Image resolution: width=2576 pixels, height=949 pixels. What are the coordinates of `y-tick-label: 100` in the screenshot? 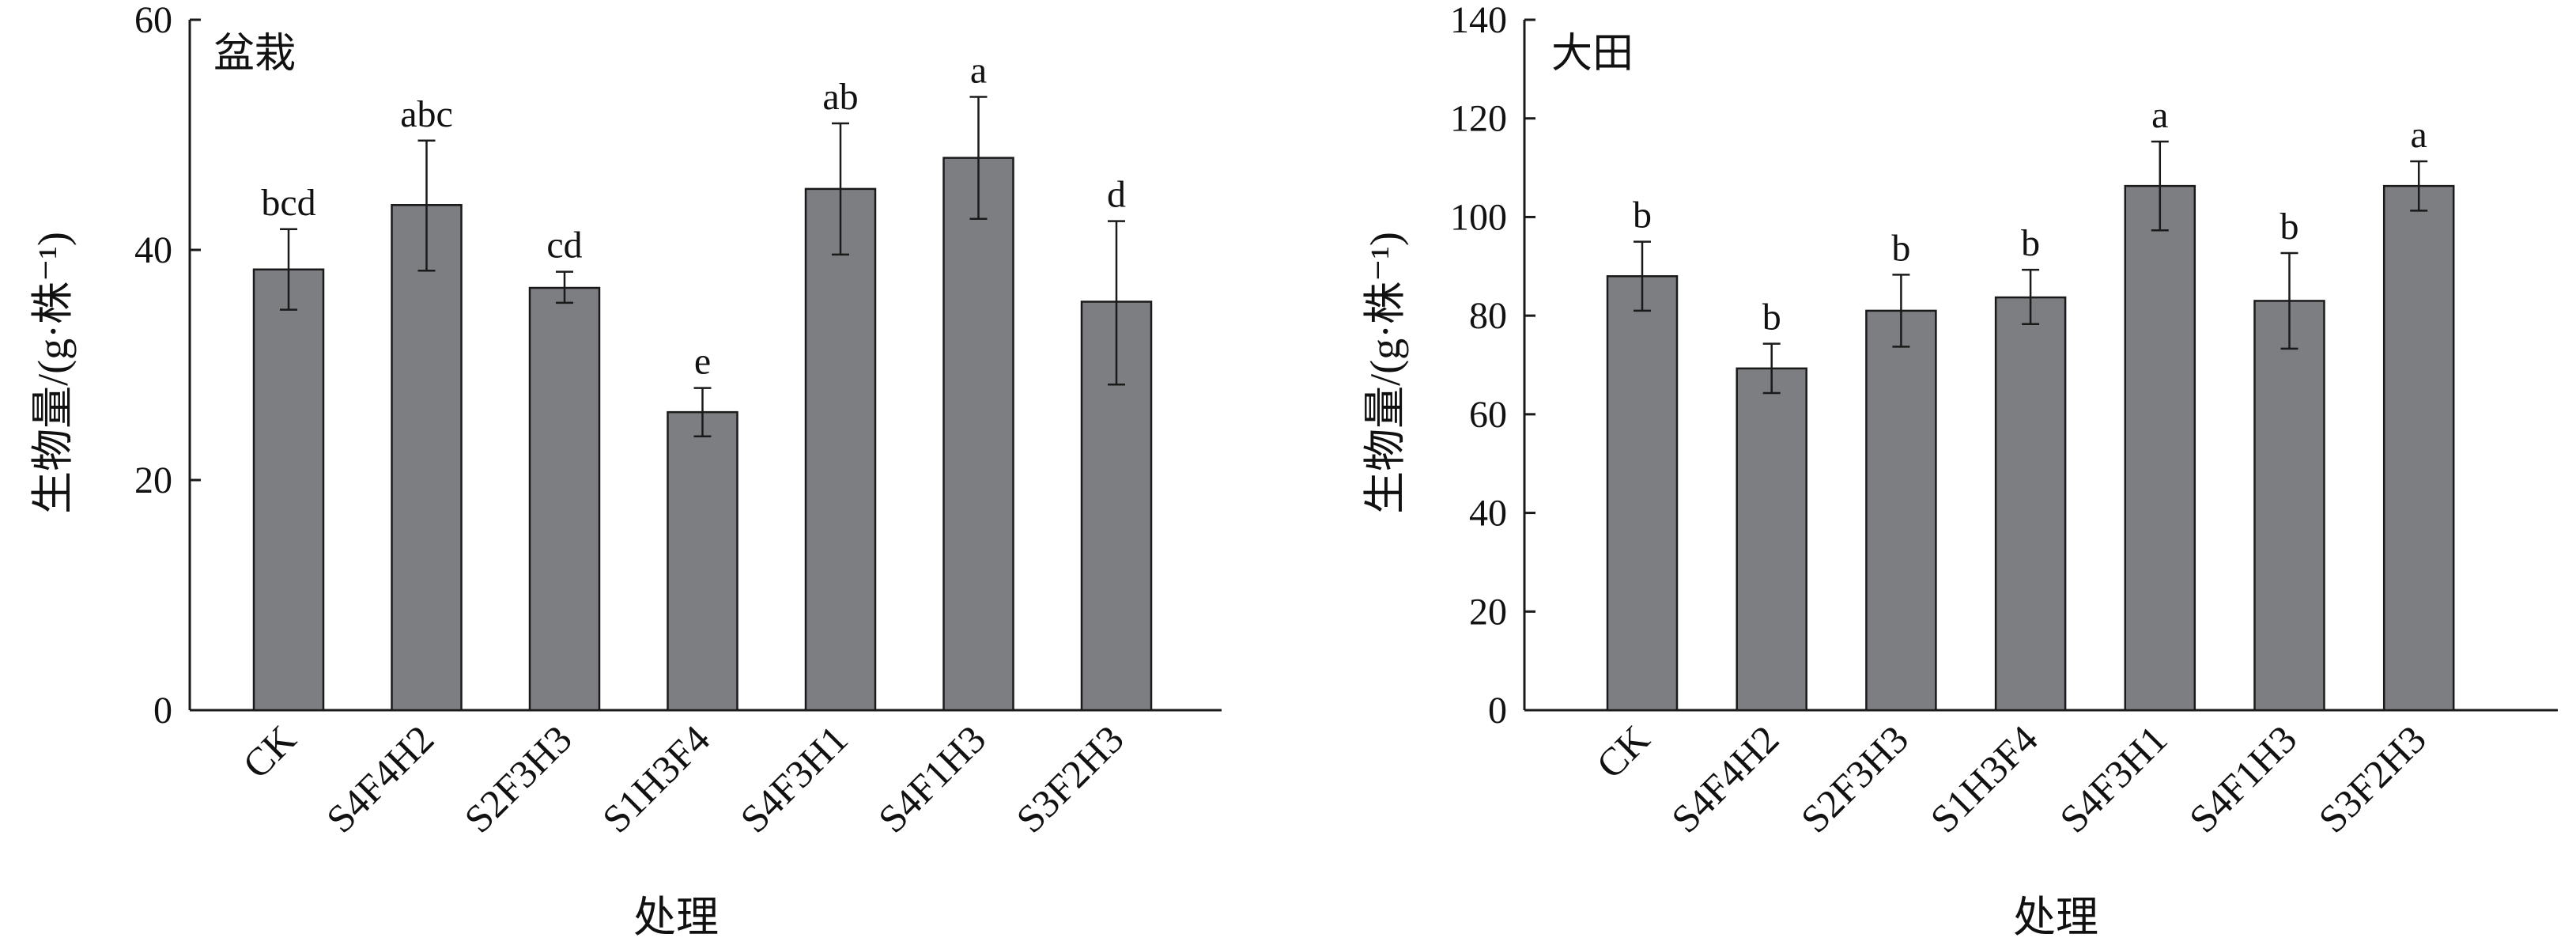 It's located at (1478, 217).